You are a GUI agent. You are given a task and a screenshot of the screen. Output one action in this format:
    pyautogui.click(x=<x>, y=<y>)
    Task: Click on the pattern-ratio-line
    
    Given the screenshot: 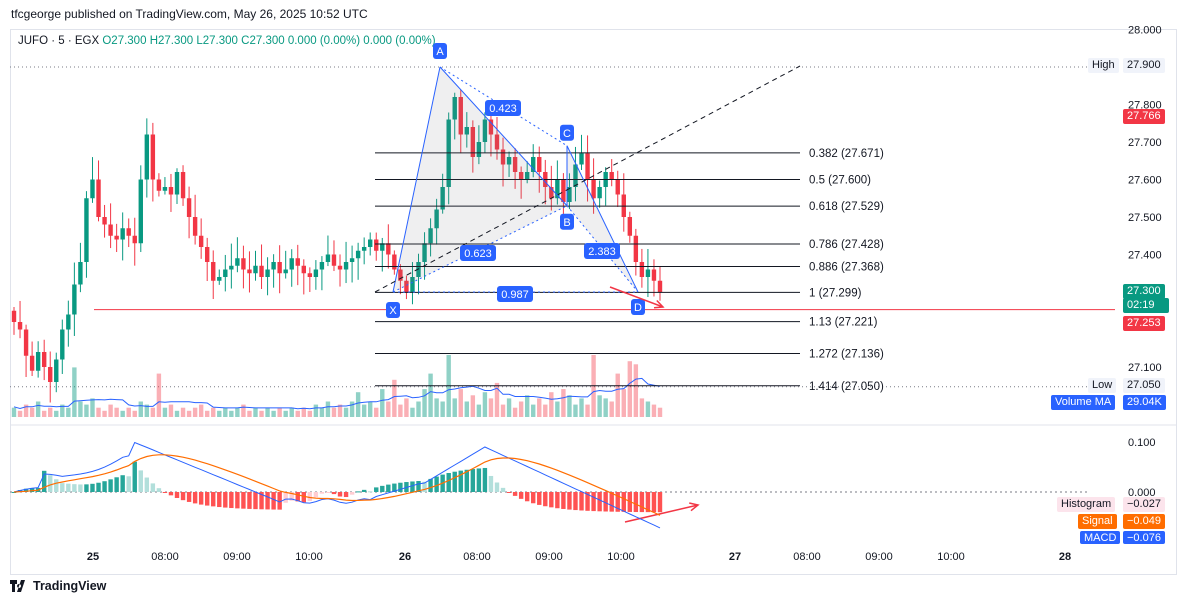 What is the action you would take?
    pyautogui.click(x=480, y=249)
    